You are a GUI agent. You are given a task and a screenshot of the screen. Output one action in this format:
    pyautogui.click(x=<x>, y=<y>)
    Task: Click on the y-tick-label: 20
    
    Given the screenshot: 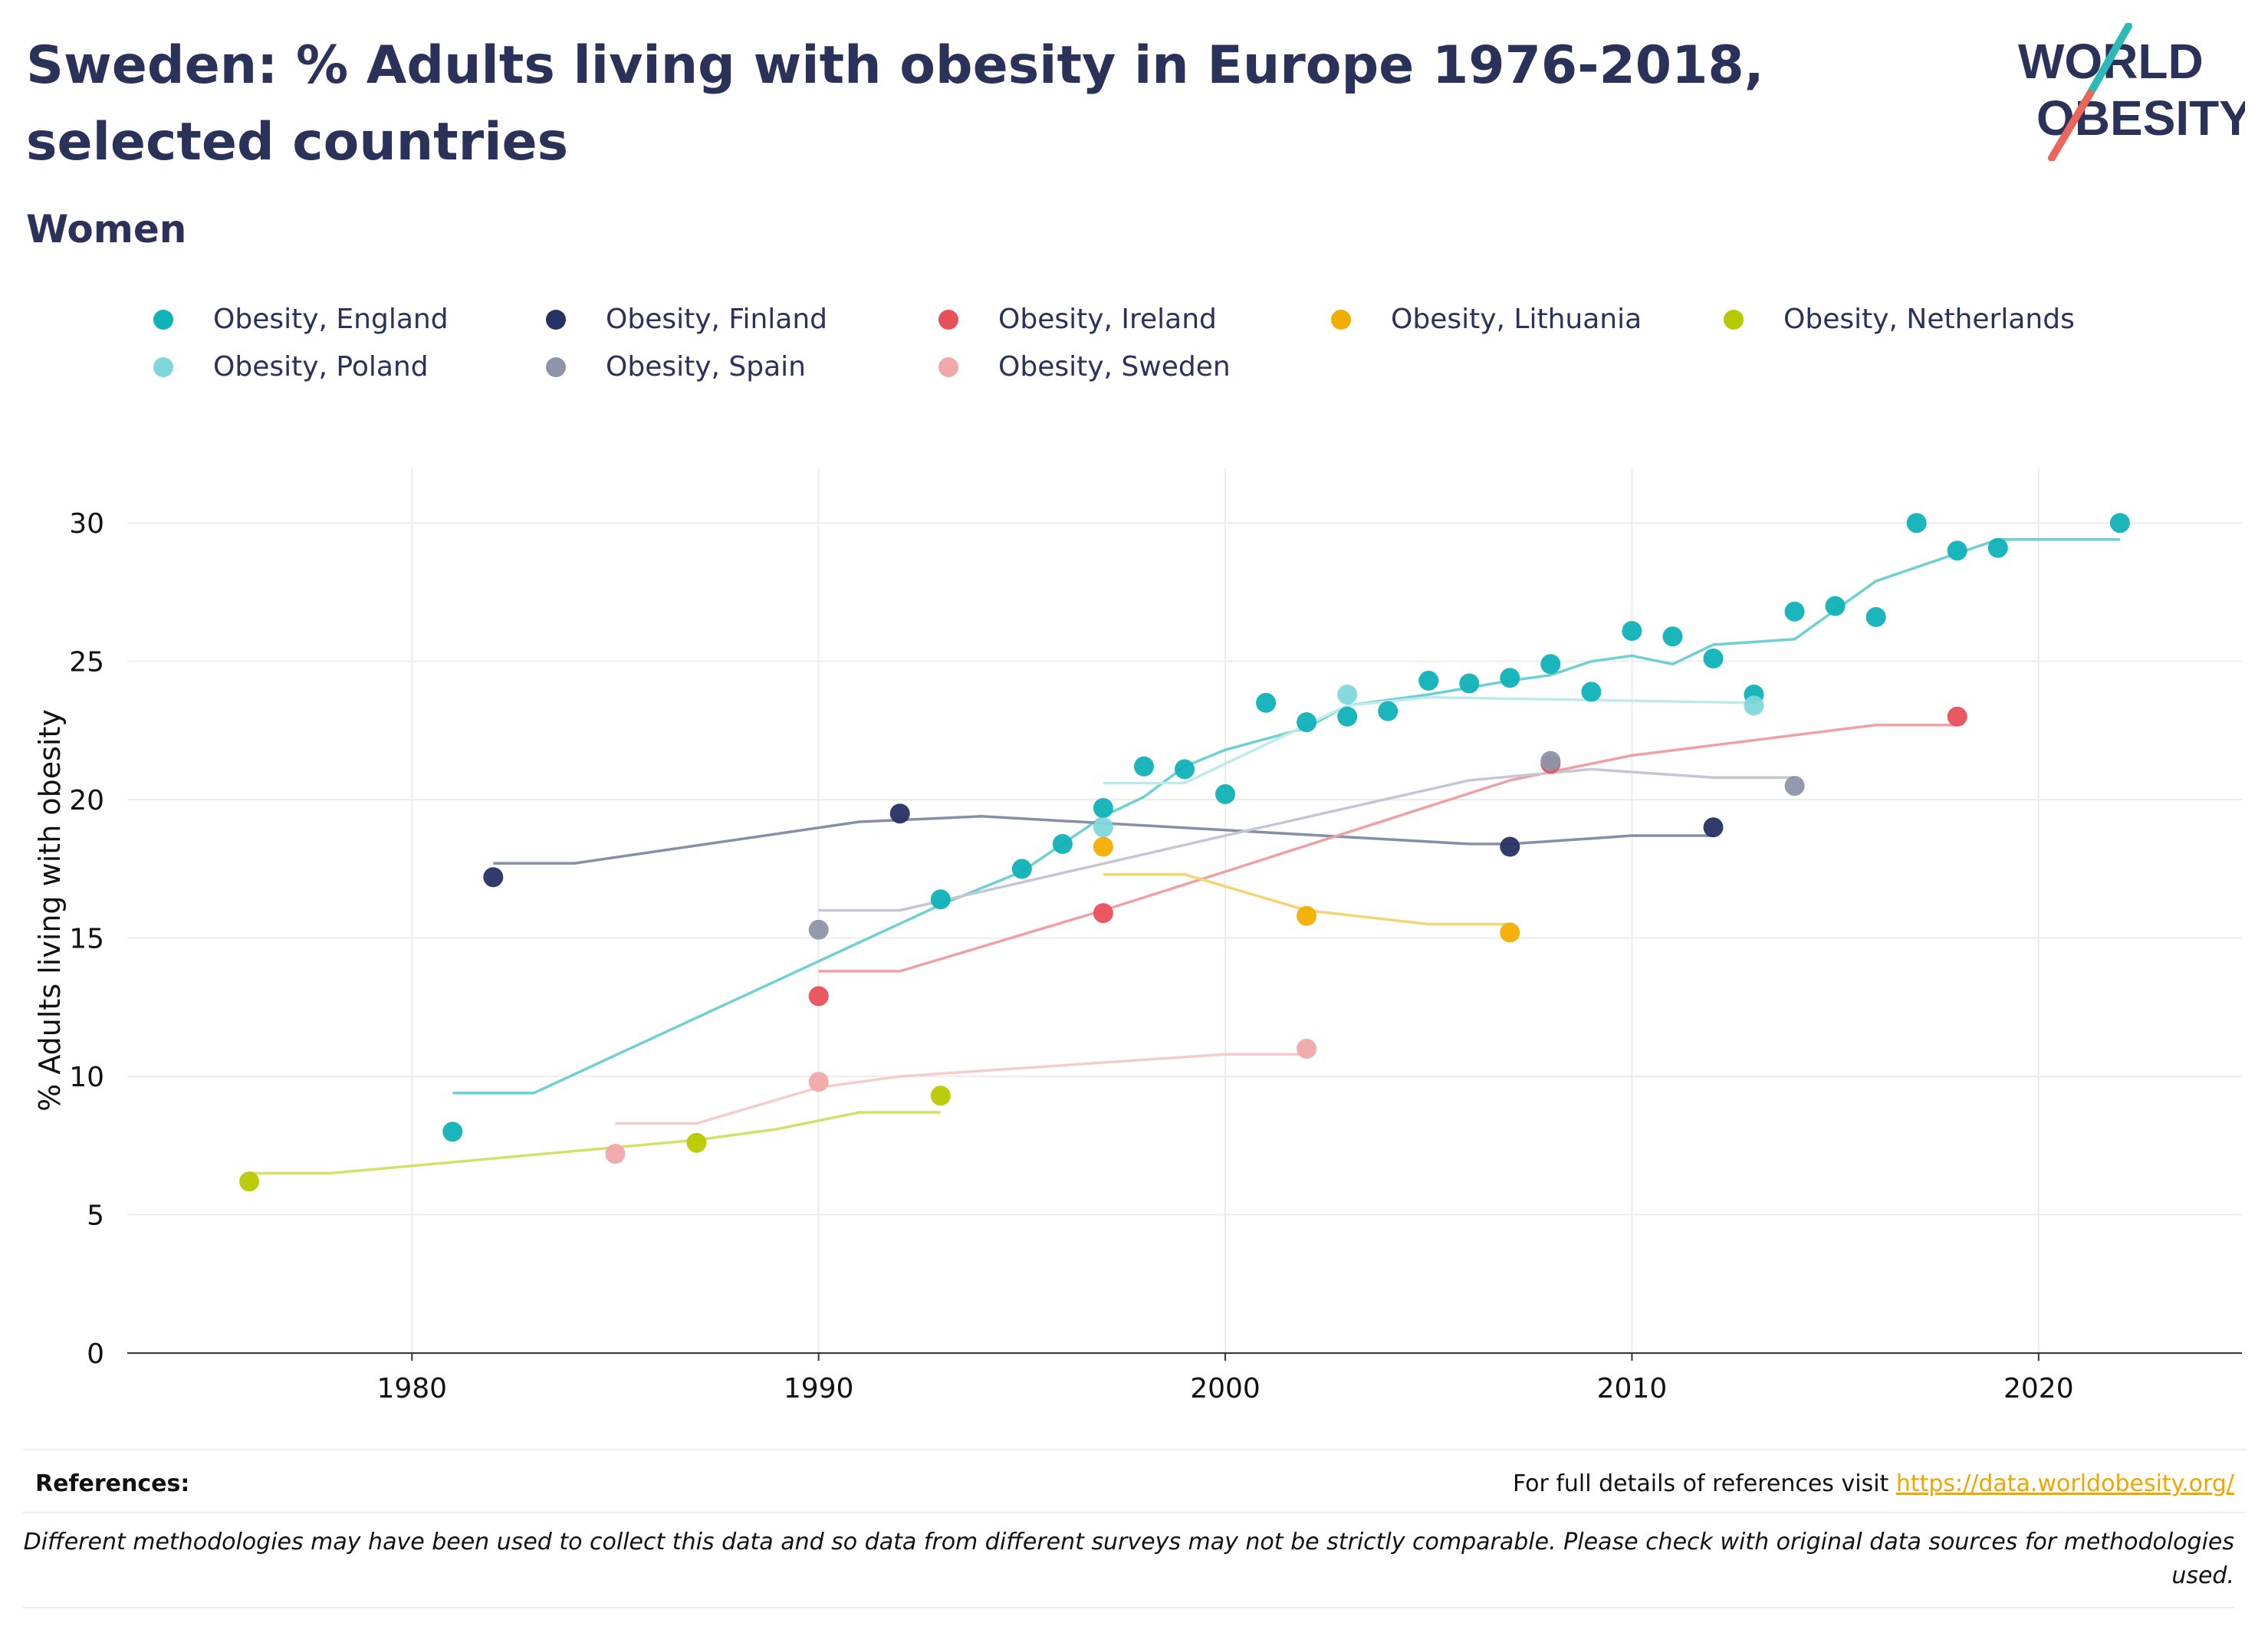 What is the action you would take?
    pyautogui.click(x=86, y=800)
    